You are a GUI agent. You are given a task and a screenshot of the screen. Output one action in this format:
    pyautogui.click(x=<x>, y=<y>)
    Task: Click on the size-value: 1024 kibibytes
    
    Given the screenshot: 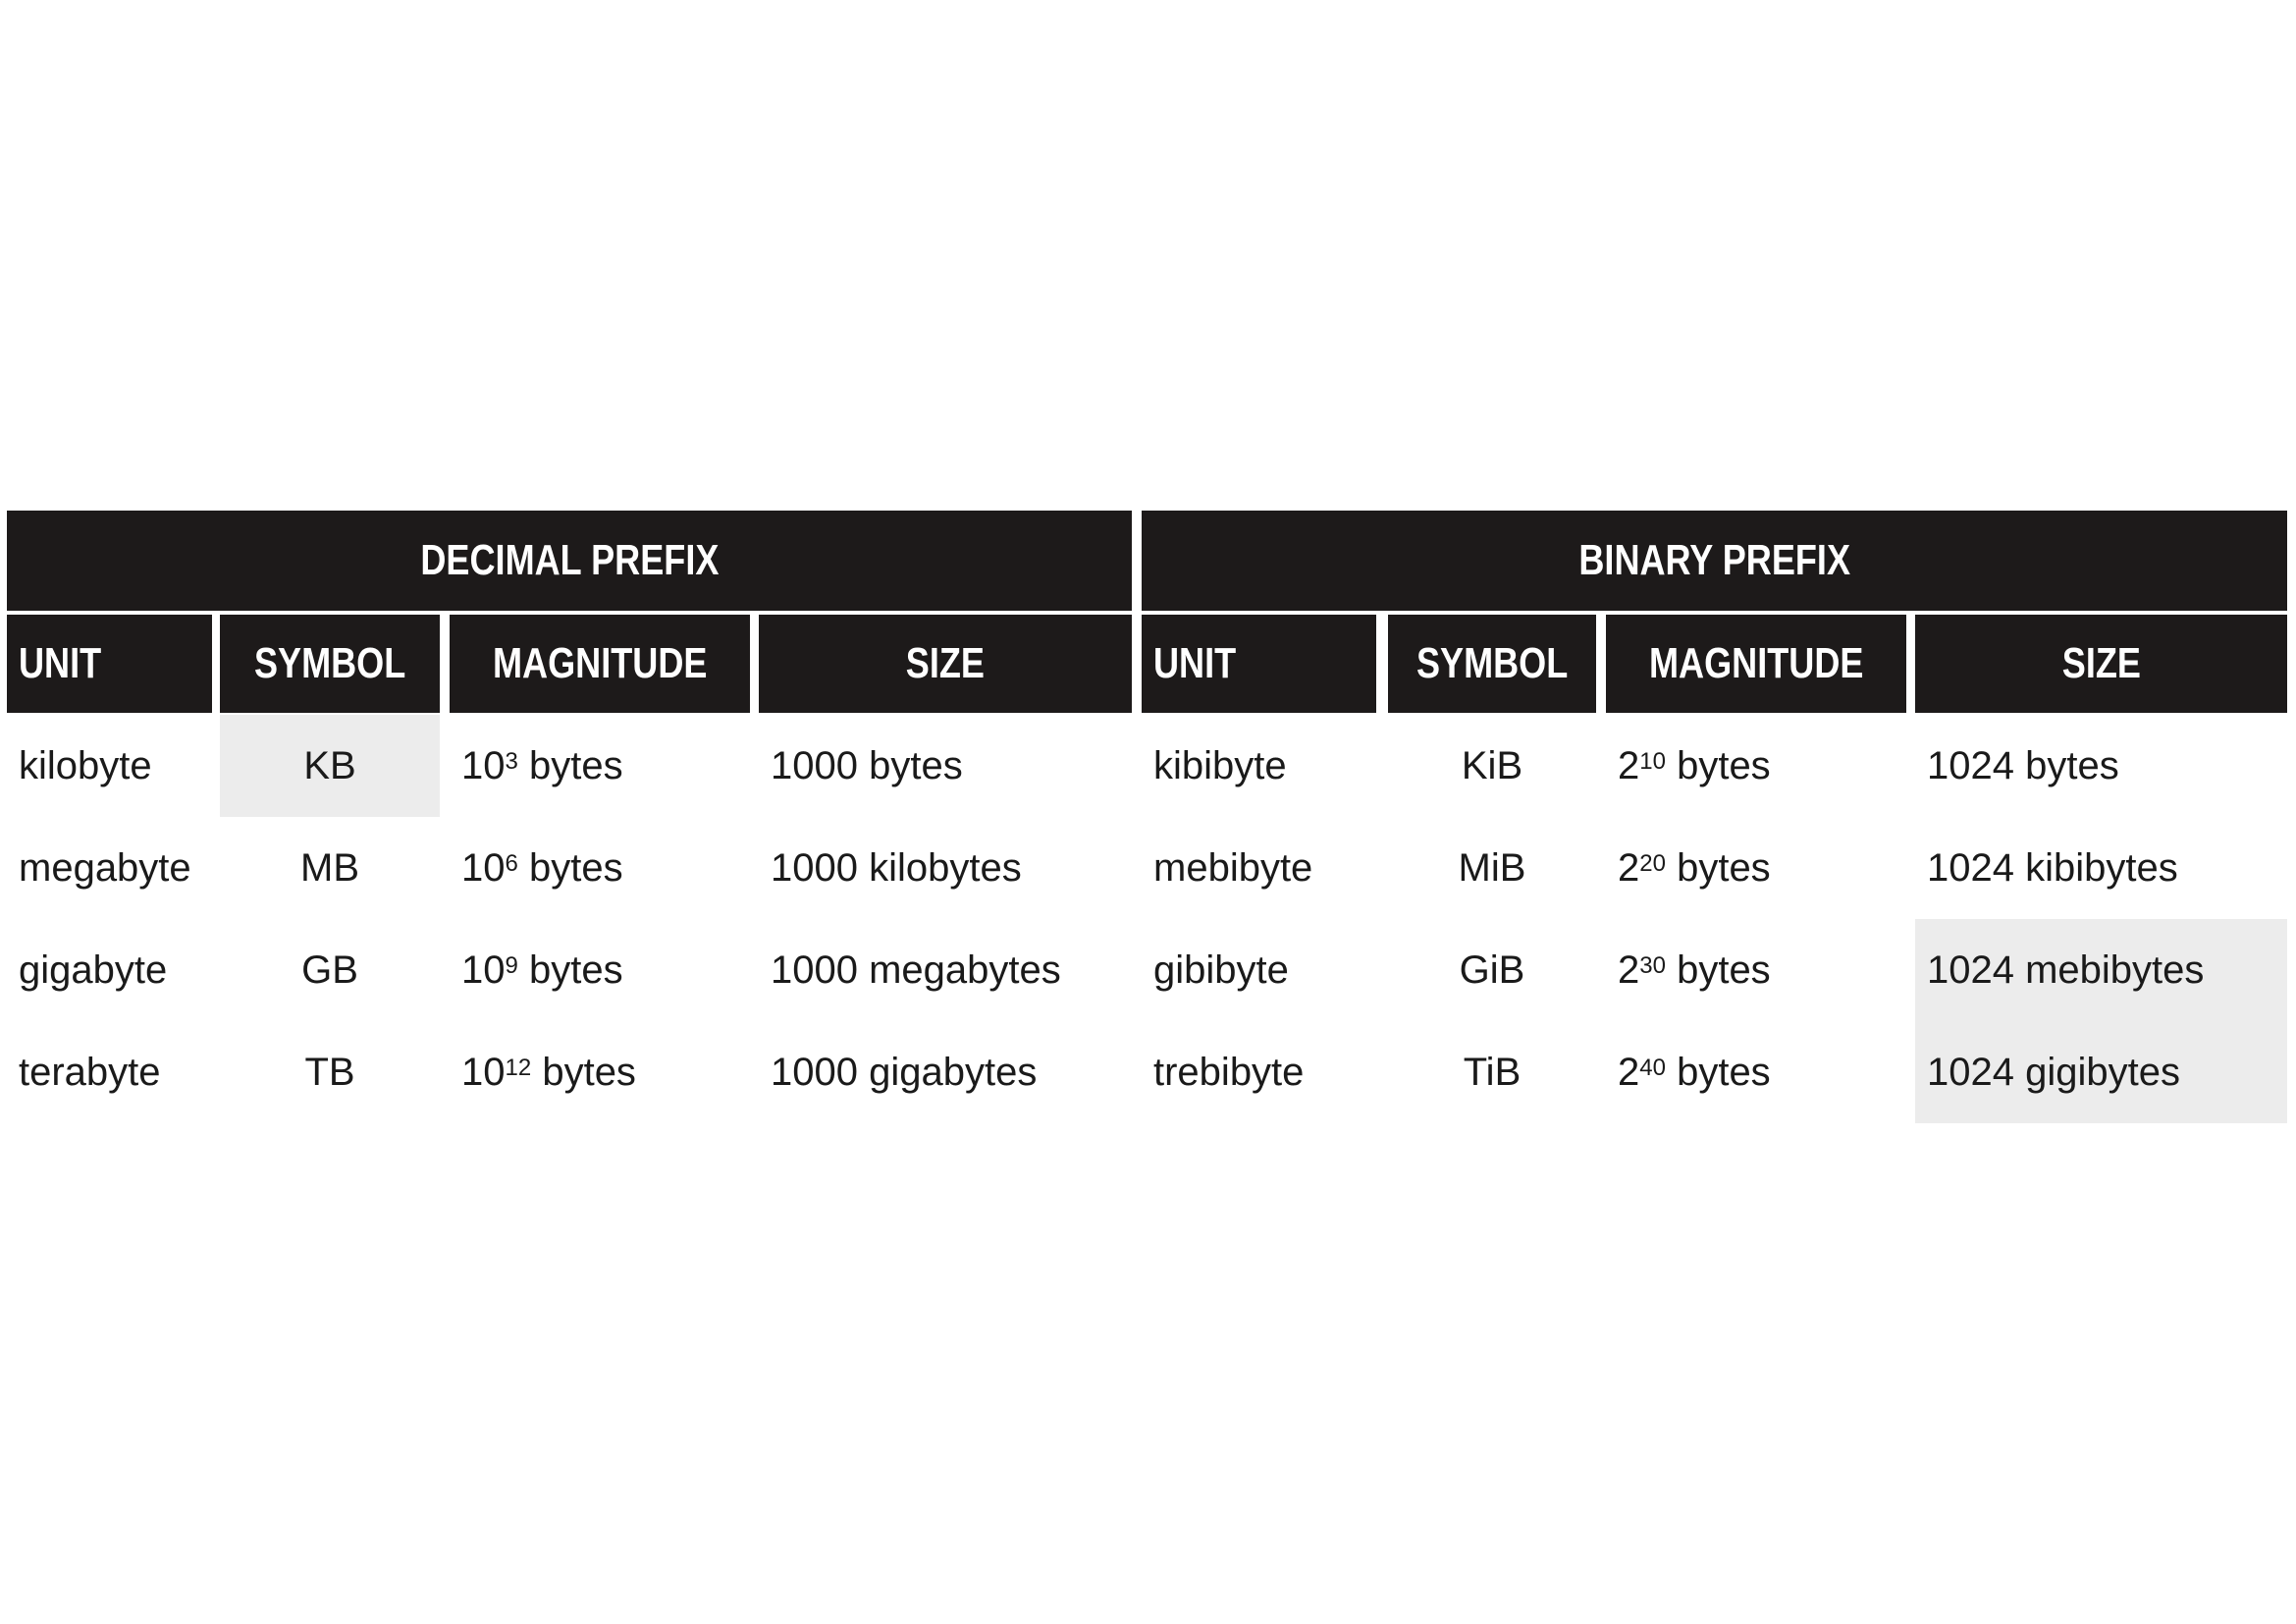 What is the action you would take?
    pyautogui.click(x=2052, y=867)
    